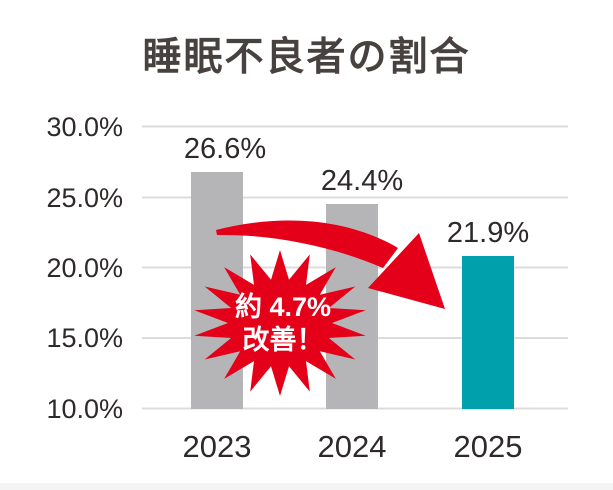  I want to click on downward-trend-arrow-icon, so click(330, 264).